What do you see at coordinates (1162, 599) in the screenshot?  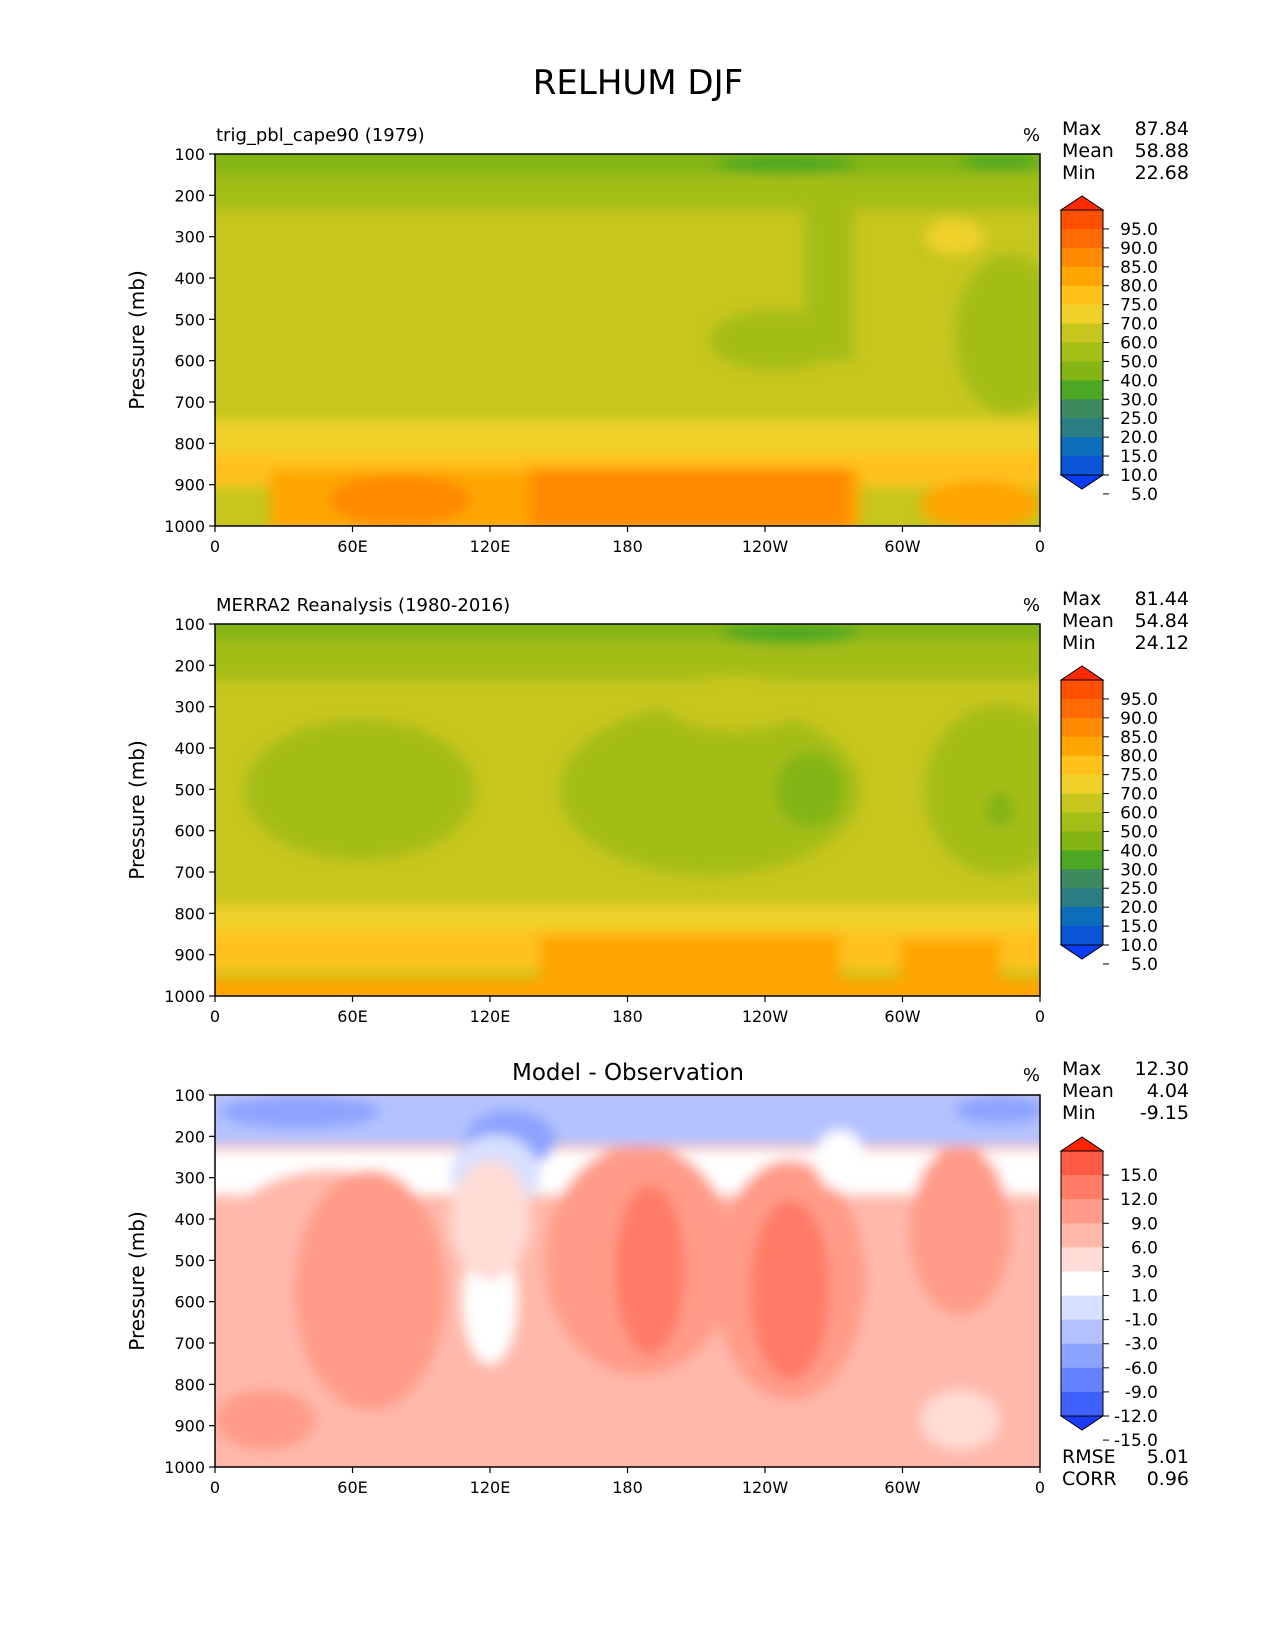 I see `stat-value-max: 81.44` at bounding box center [1162, 599].